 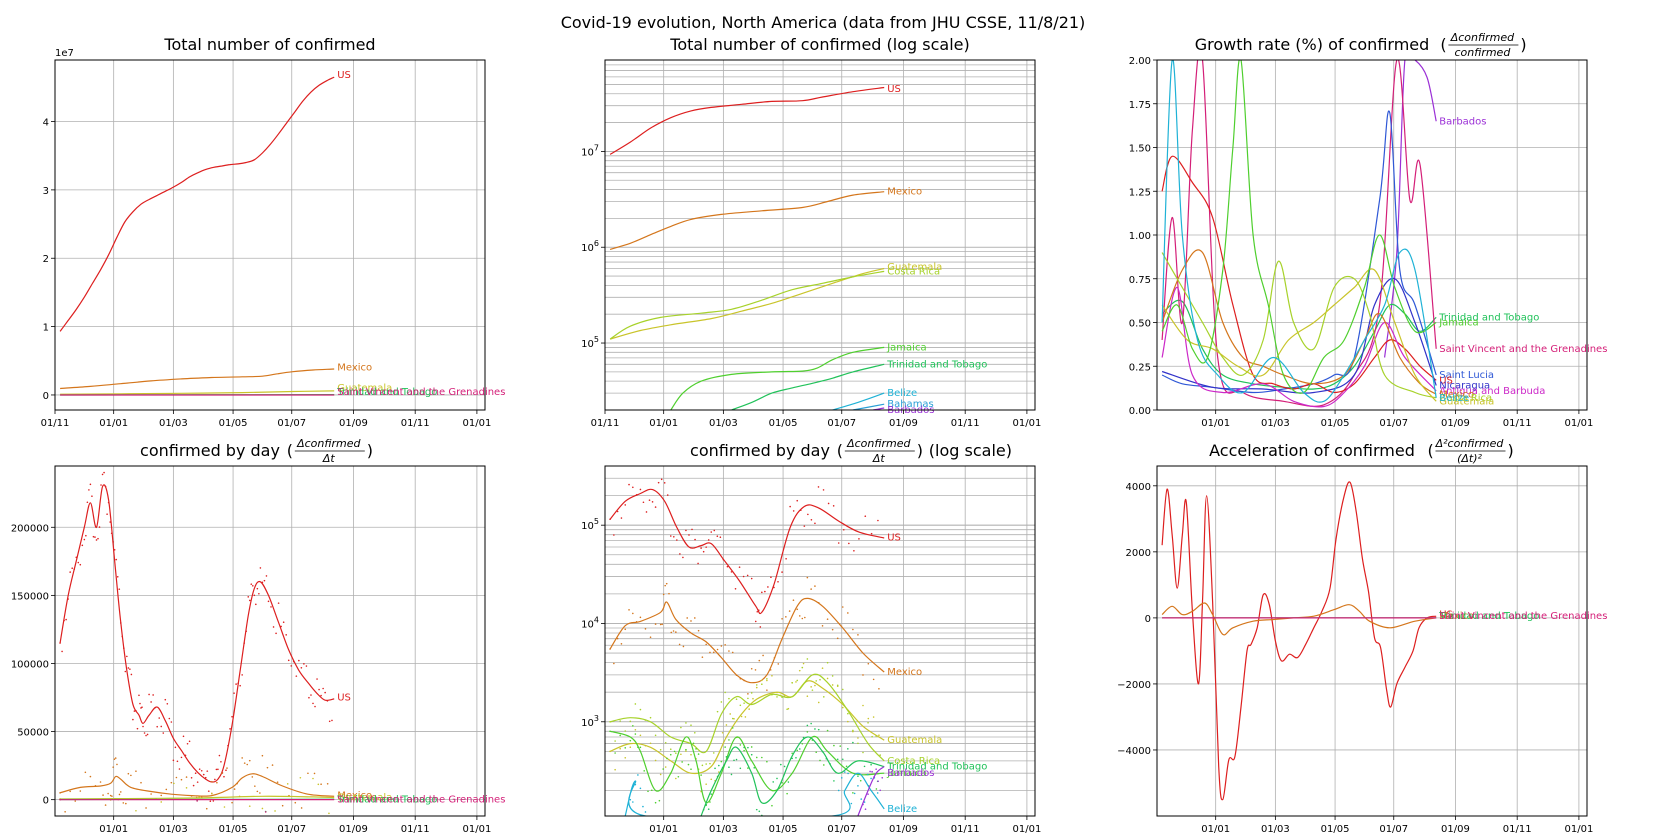 What do you see at coordinates (1299, 335) in the screenshot?
I see `series-line-nicaragua` at bounding box center [1299, 335].